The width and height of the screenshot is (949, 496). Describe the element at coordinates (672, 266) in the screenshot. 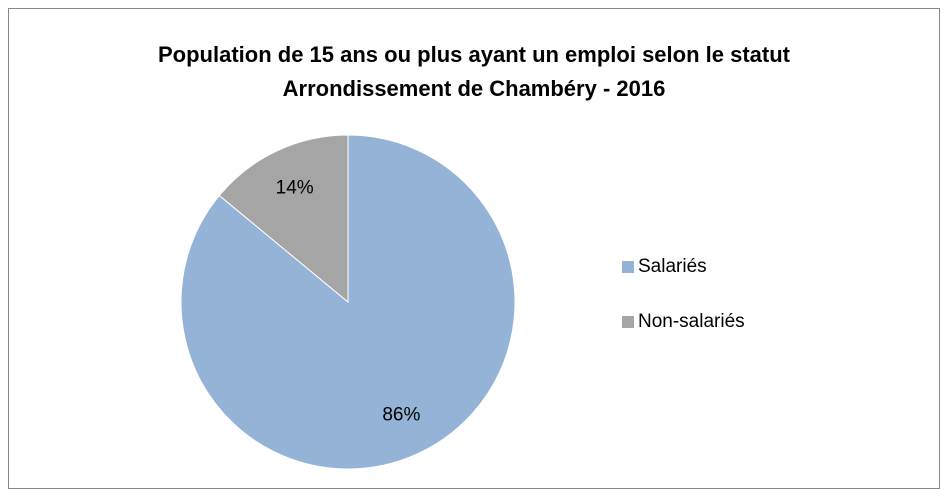

I see `legend-label: Salariés` at that location.